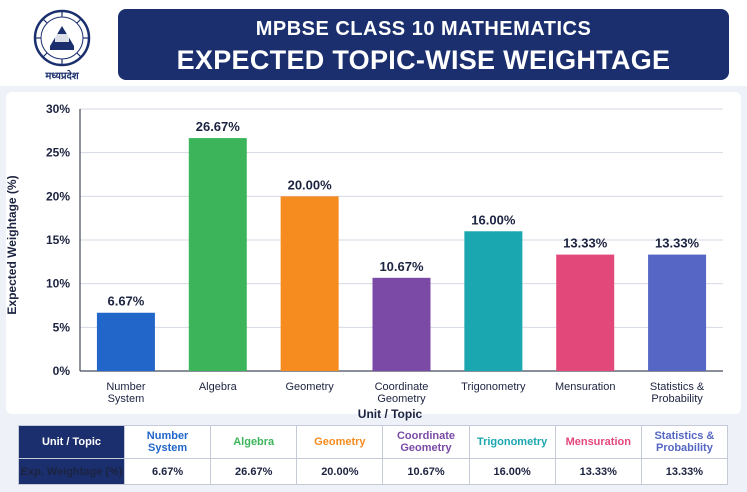  I want to click on x-tick-label: Number System, so click(125, 393).